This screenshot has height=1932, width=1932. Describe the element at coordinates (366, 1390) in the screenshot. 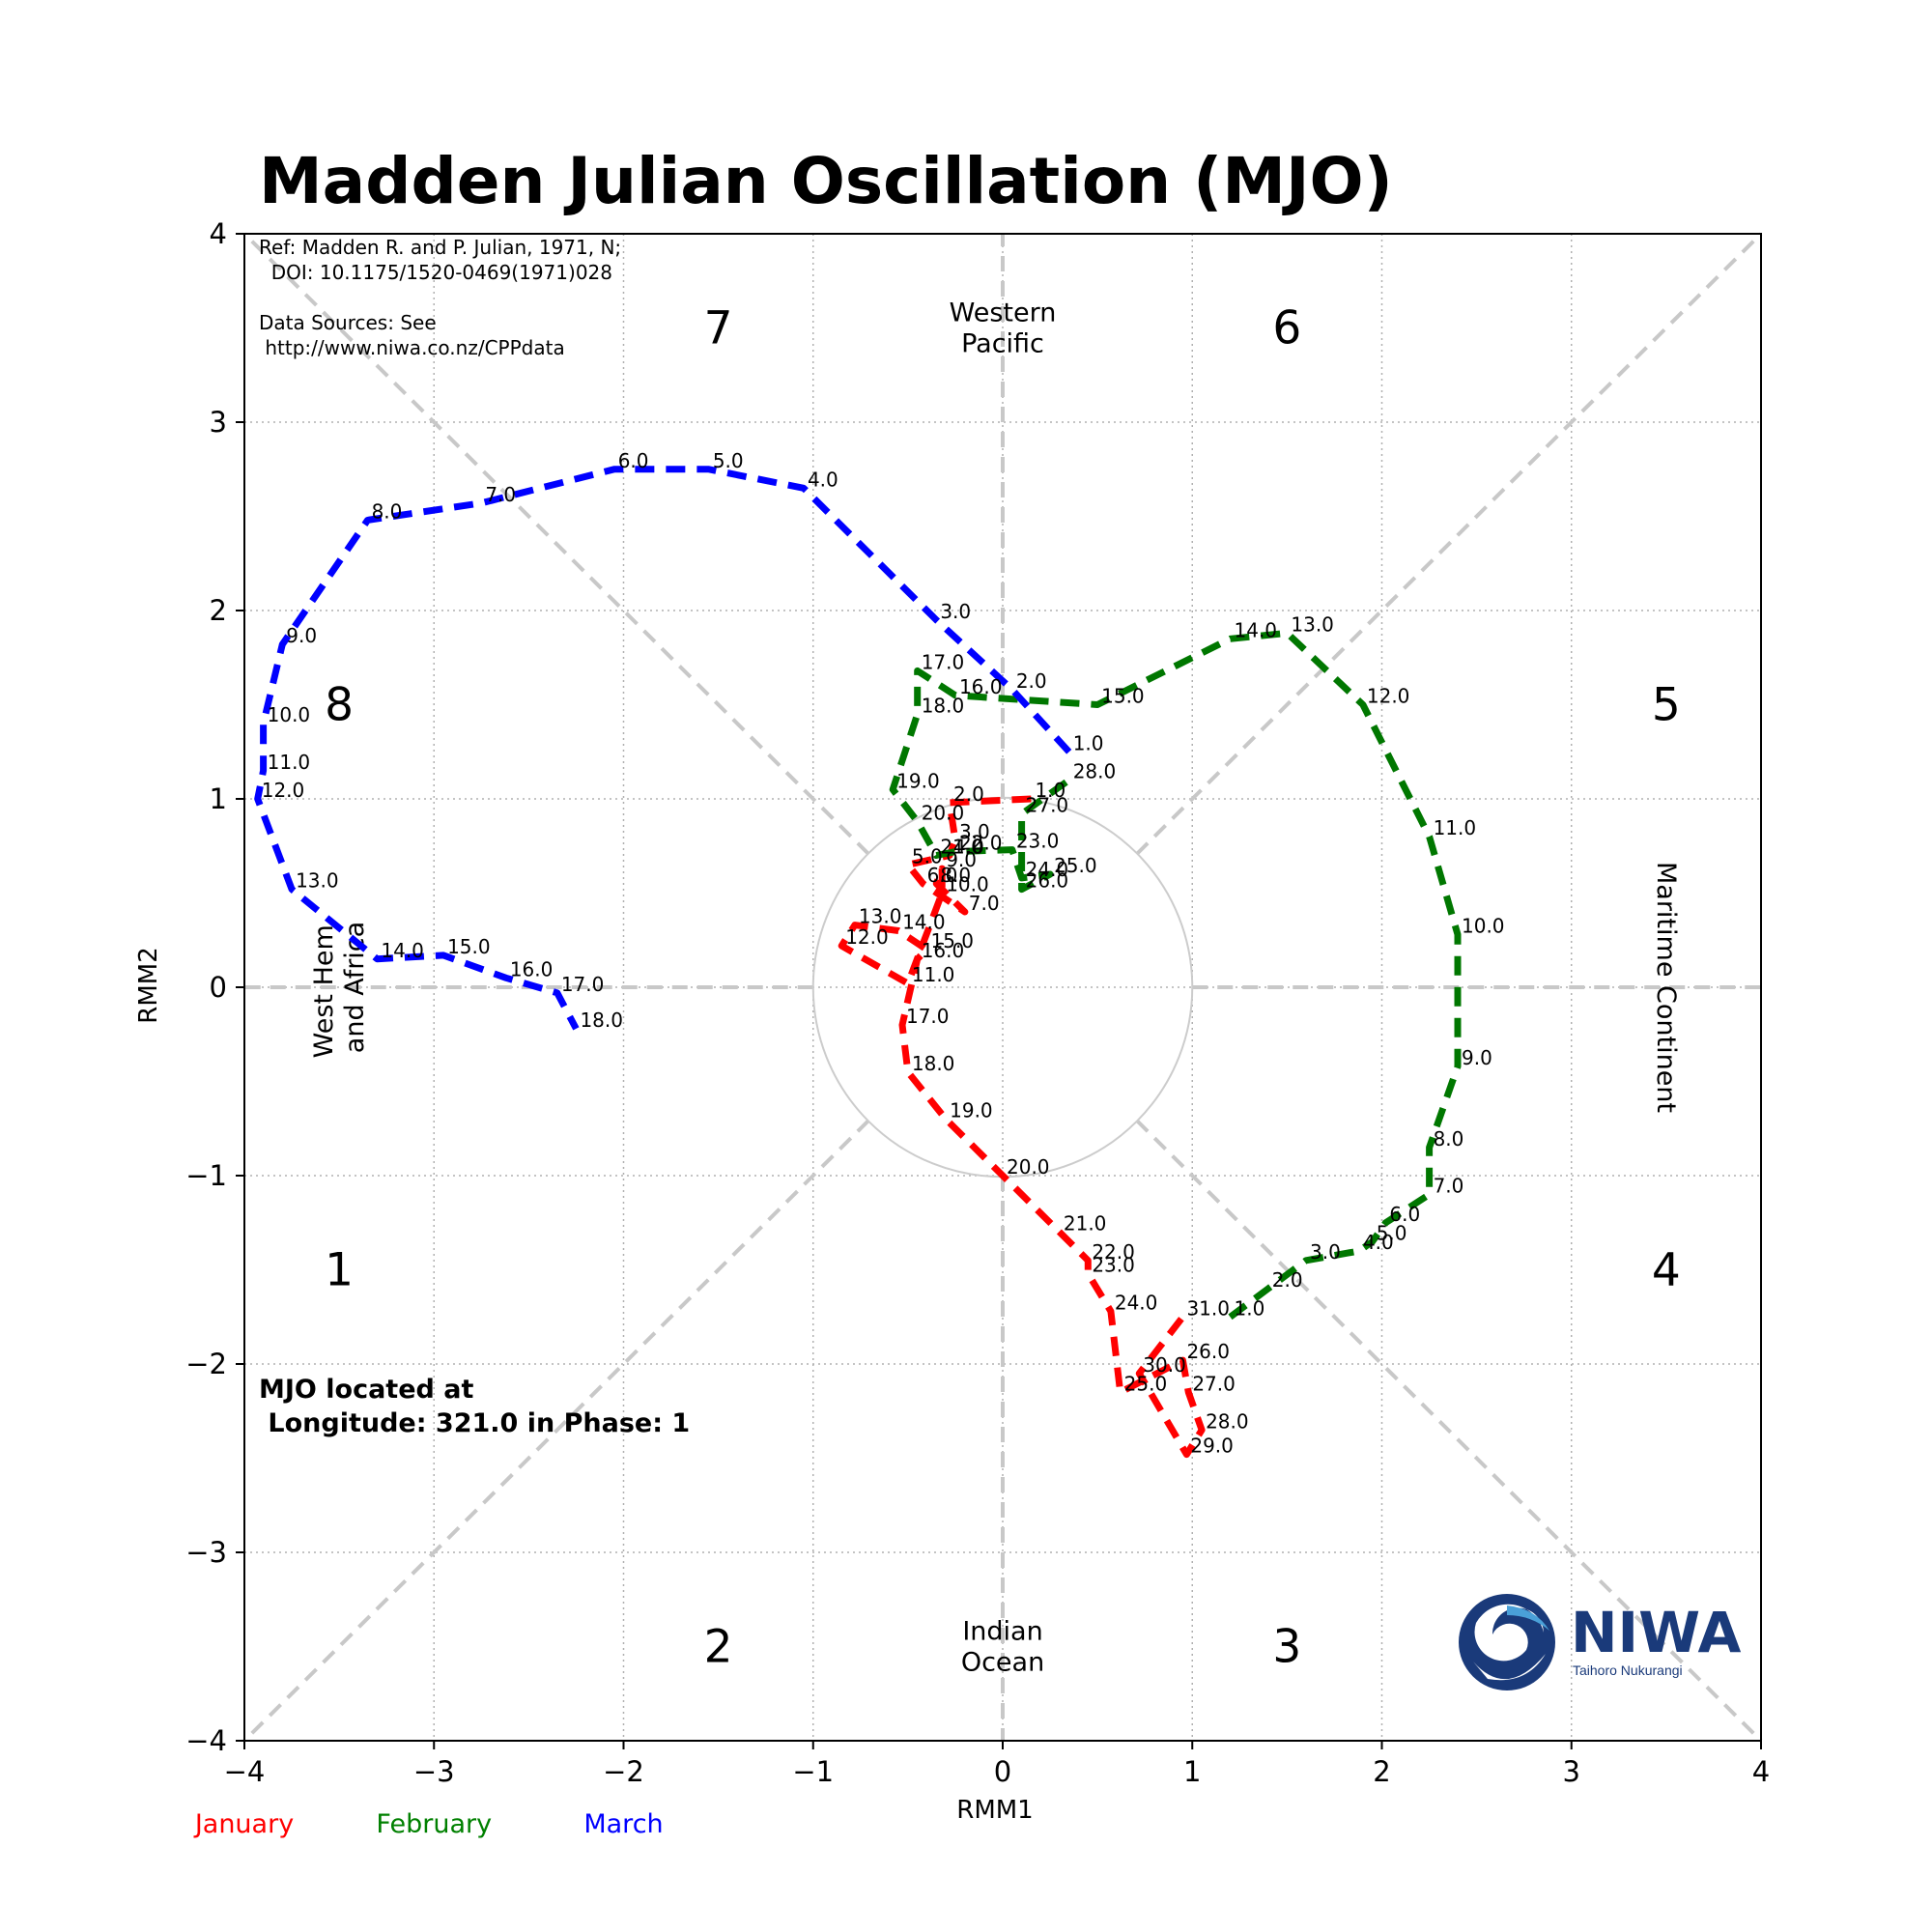

I see `mjo-location-line1: MJO located at` at that location.